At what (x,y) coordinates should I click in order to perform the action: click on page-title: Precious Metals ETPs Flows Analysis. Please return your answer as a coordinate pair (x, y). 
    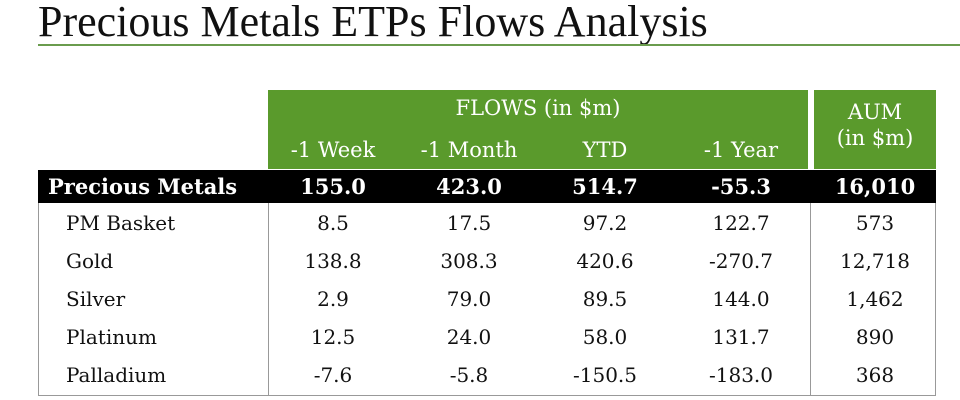
    Looking at the image, I should click on (373, 23).